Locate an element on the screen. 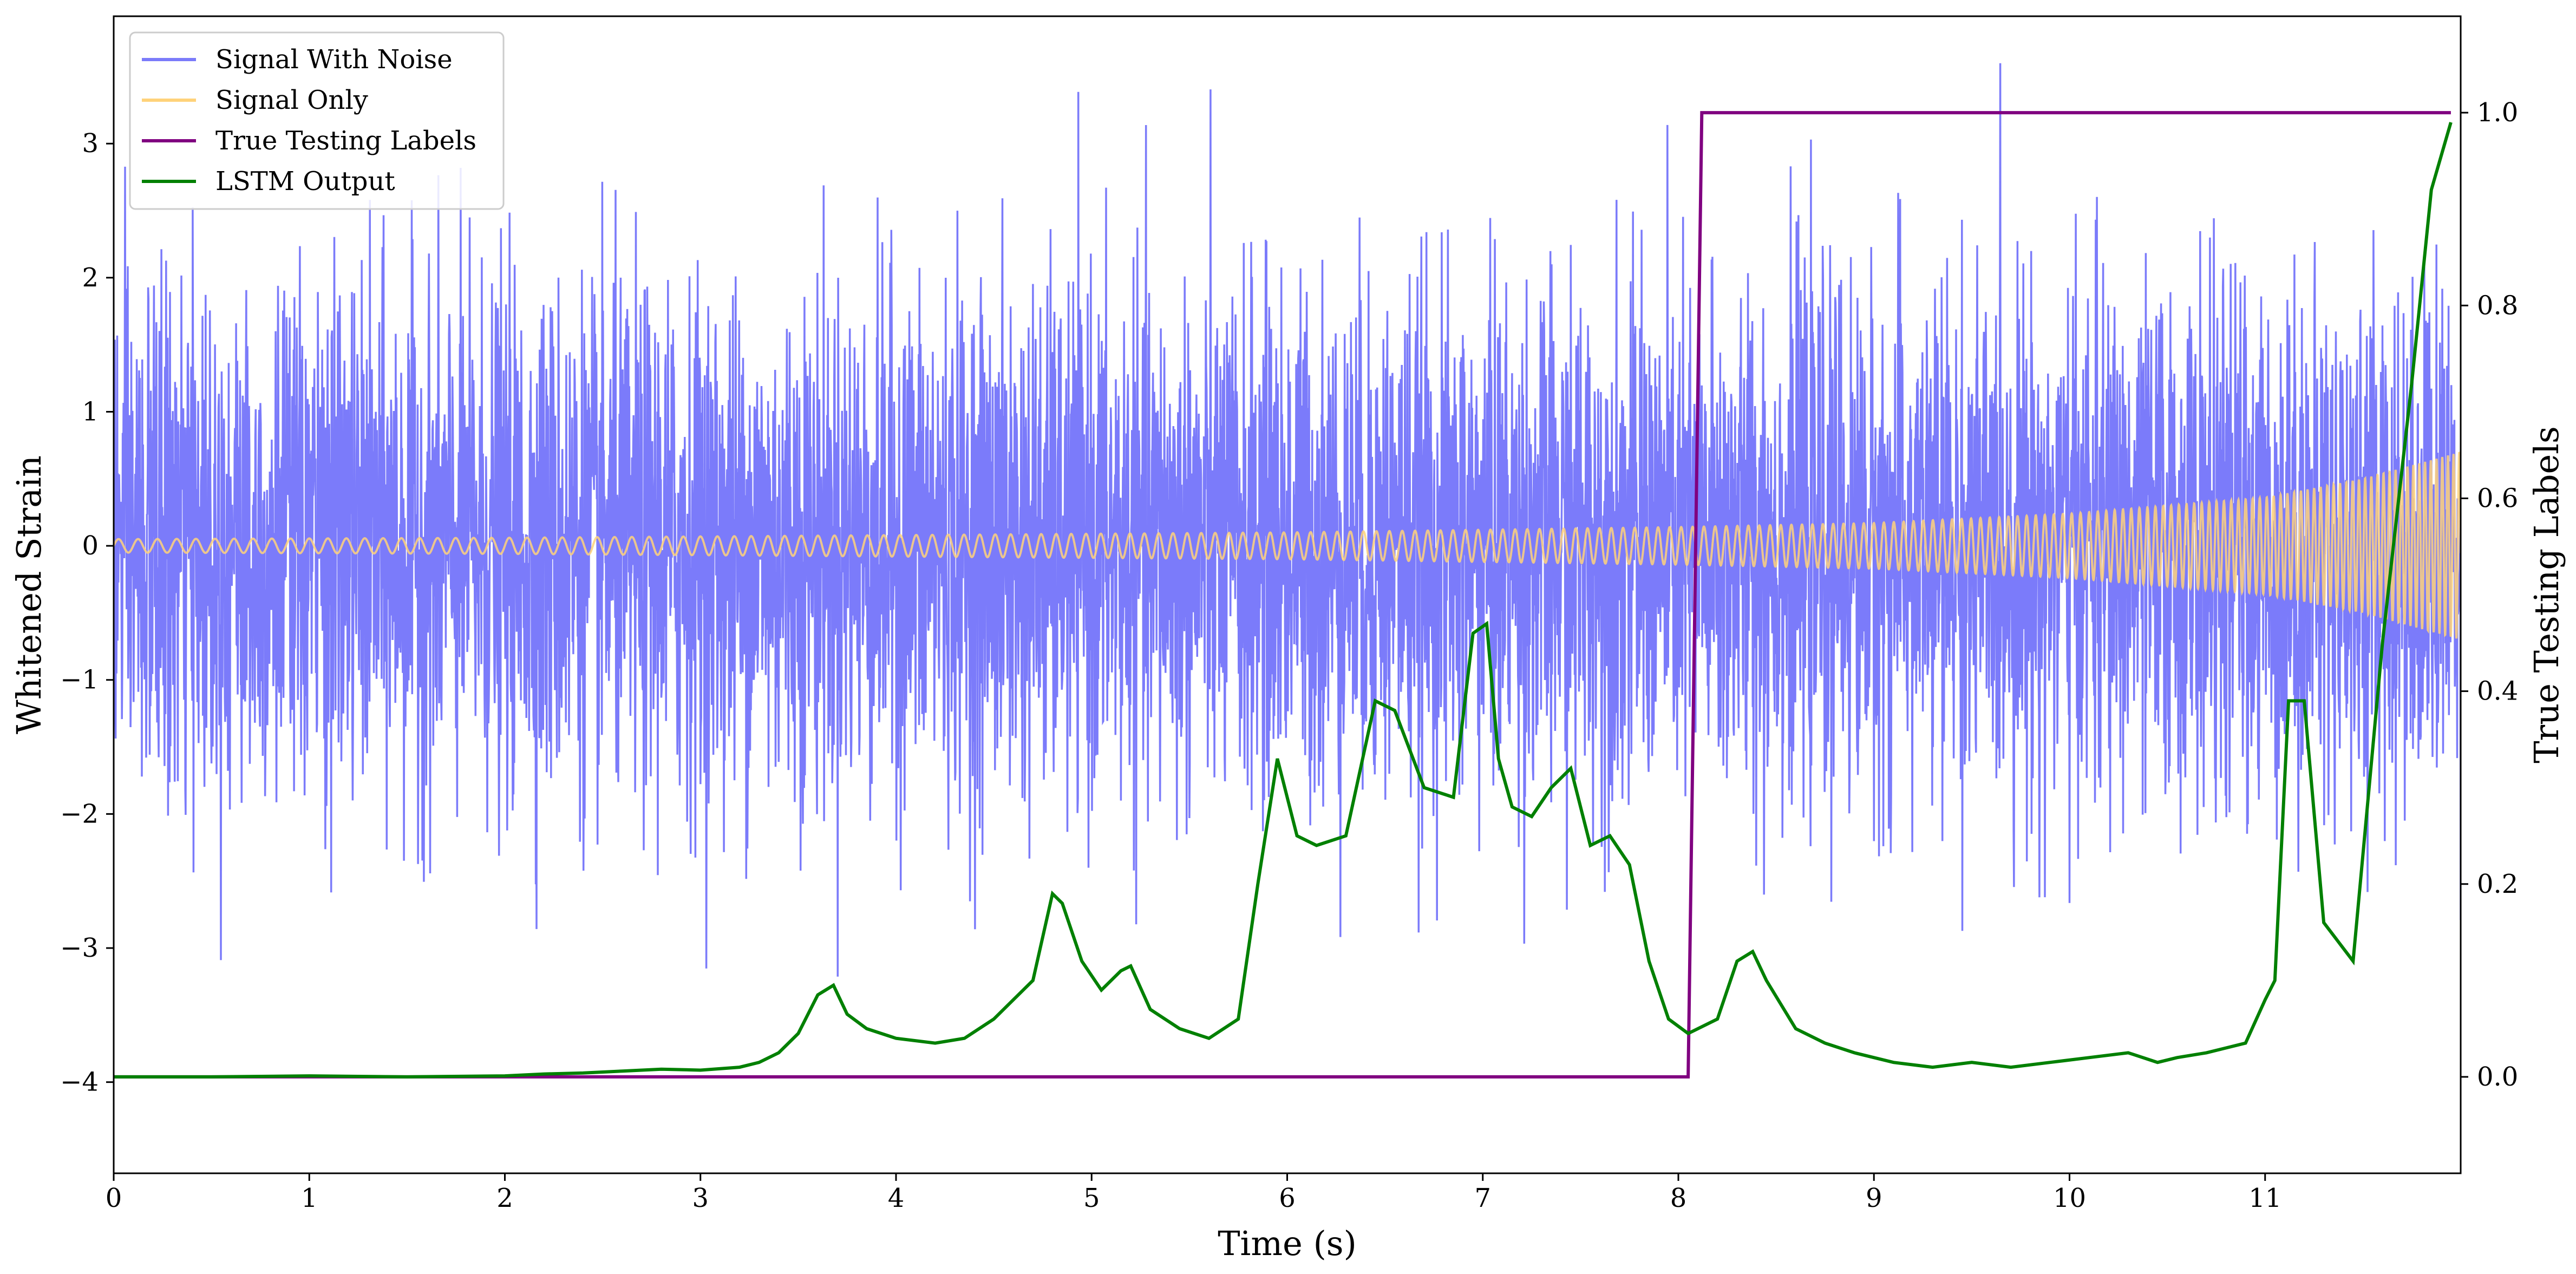 The image size is (2576, 1274). y-right-tick-label: 0.0 is located at coordinates (2497, 1077).